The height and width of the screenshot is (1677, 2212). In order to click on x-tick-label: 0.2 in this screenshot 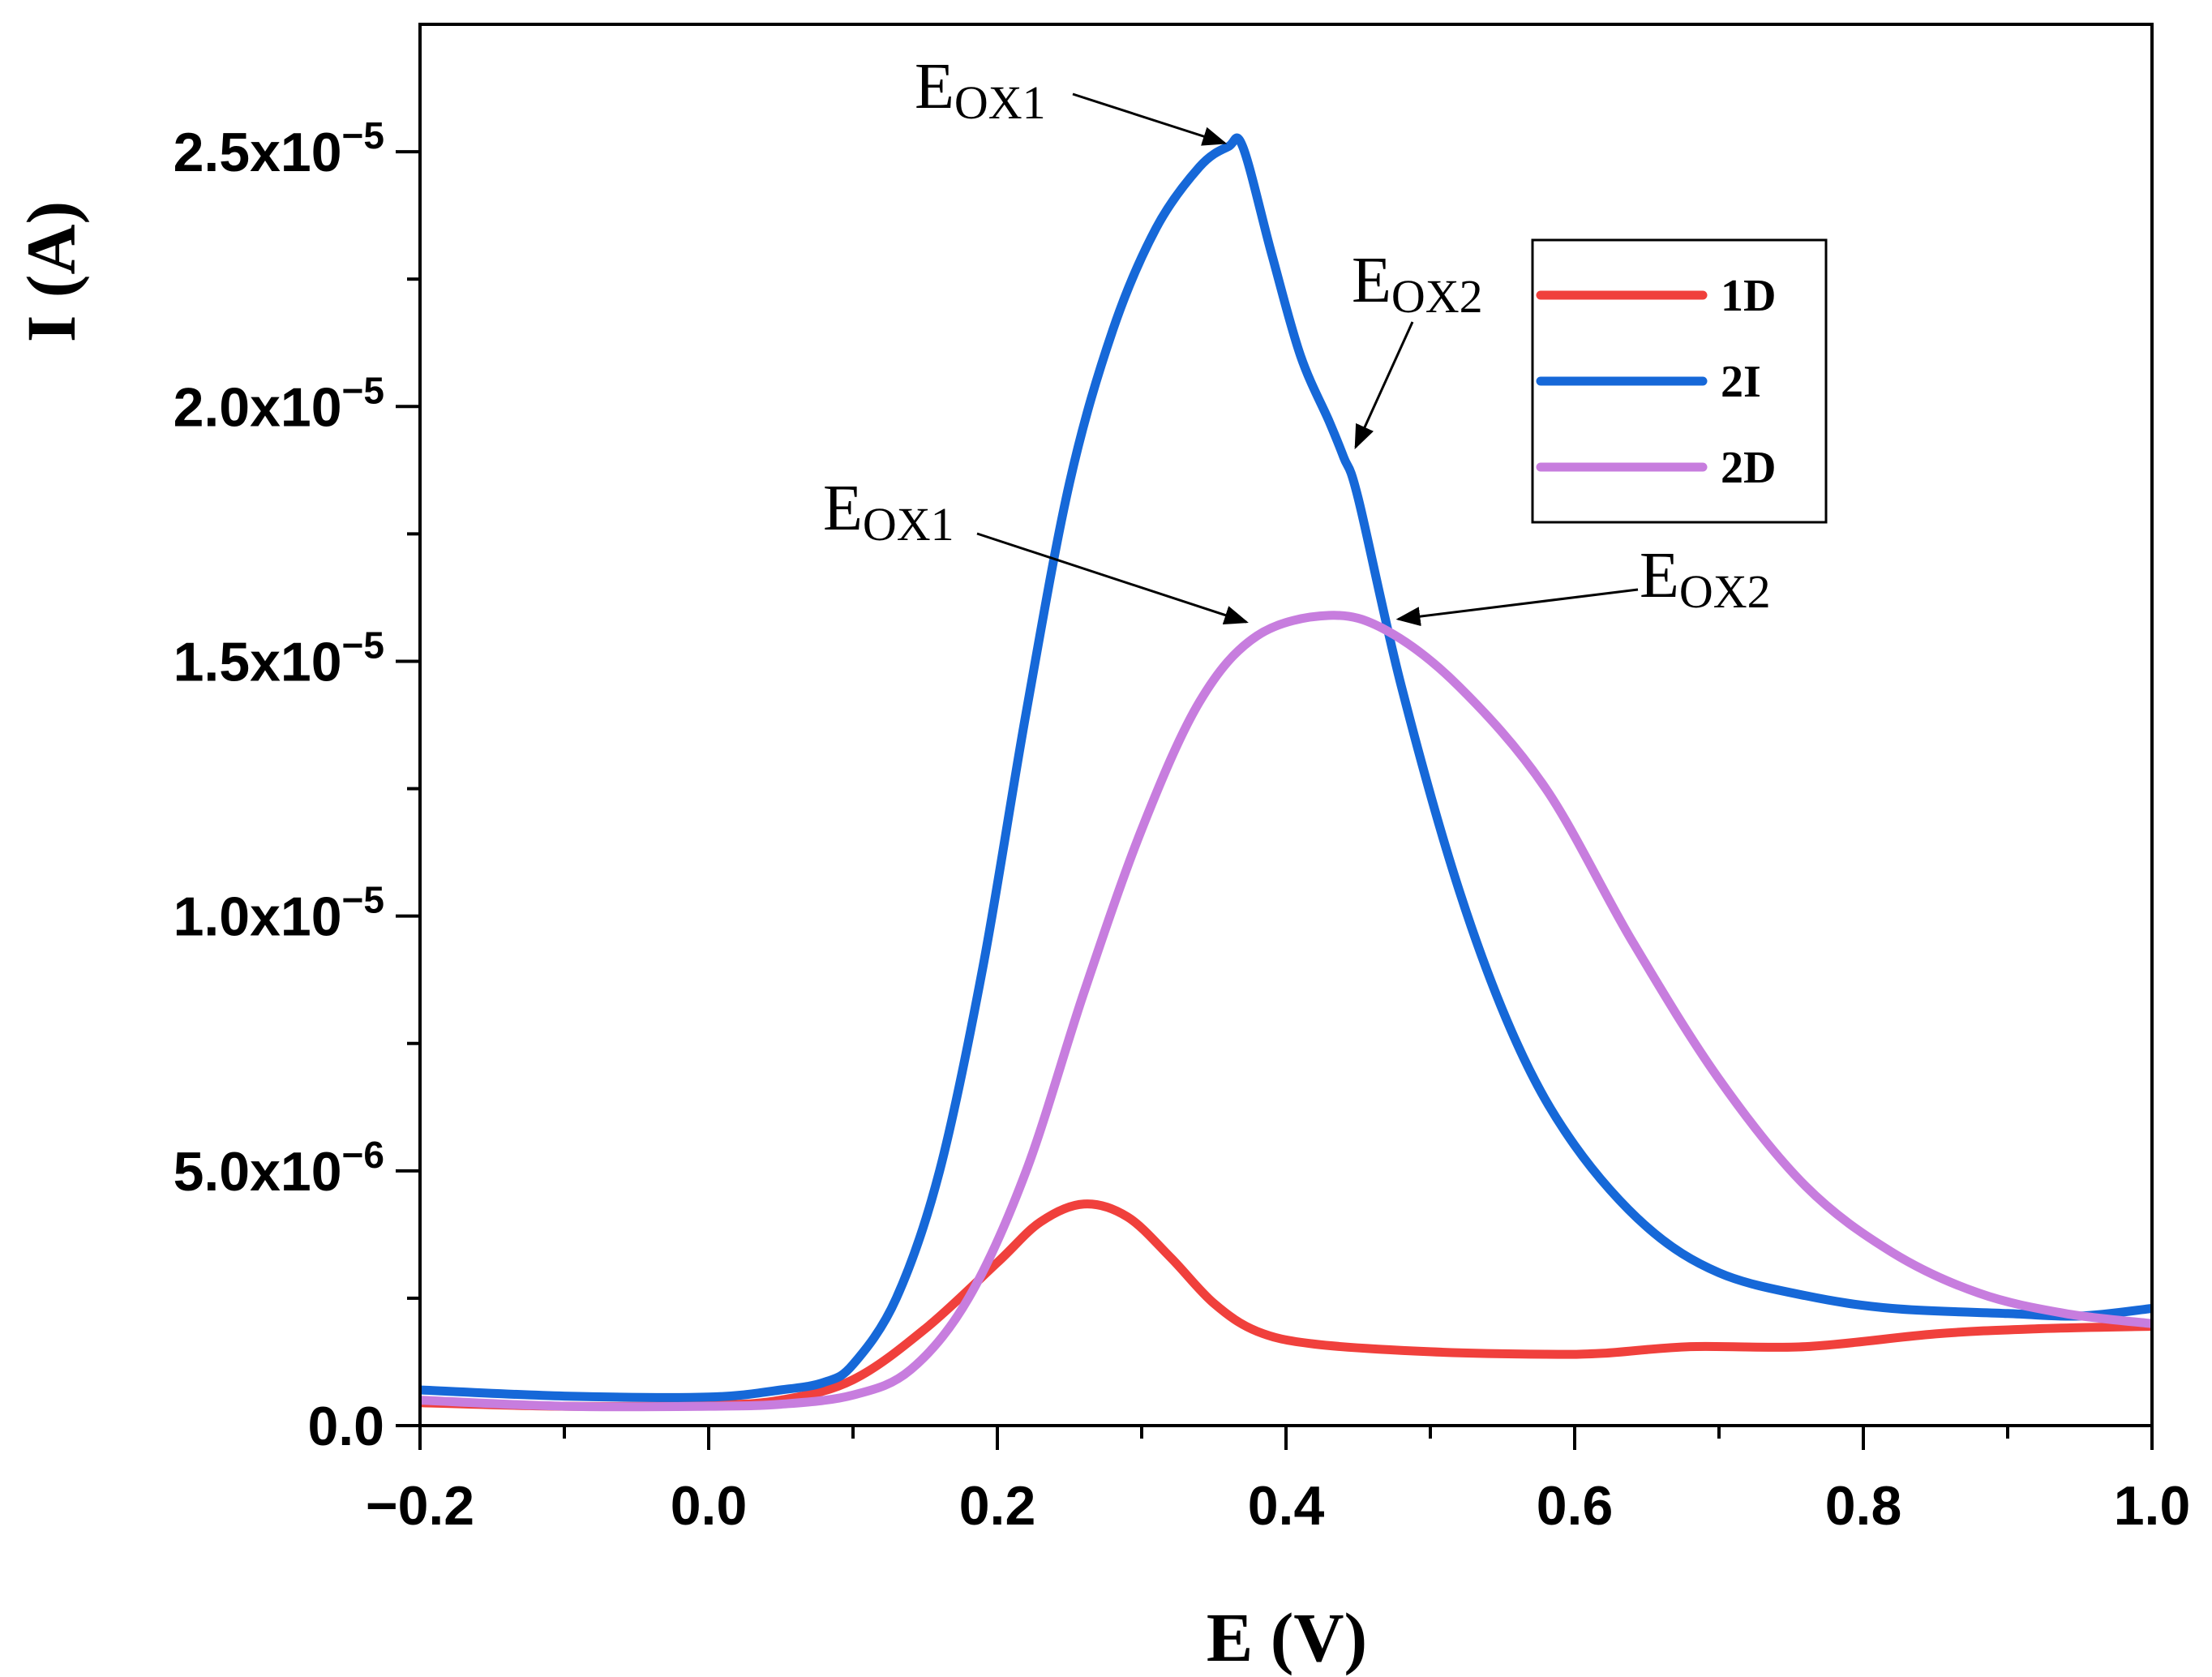, I will do `click(997, 1506)`.